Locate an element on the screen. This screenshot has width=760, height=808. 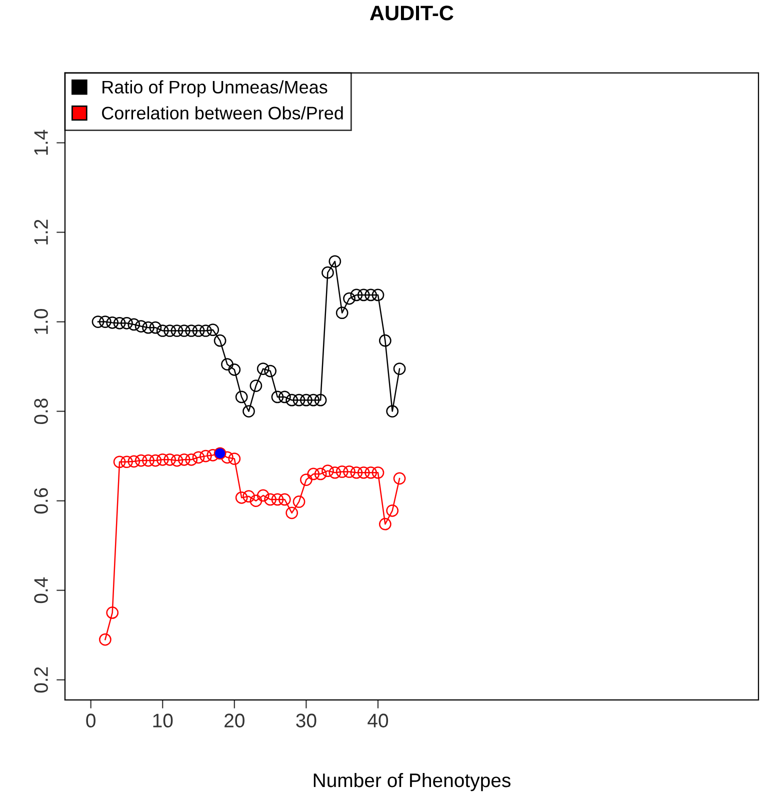
x-tick-label: 40 is located at coordinates (378, 721).